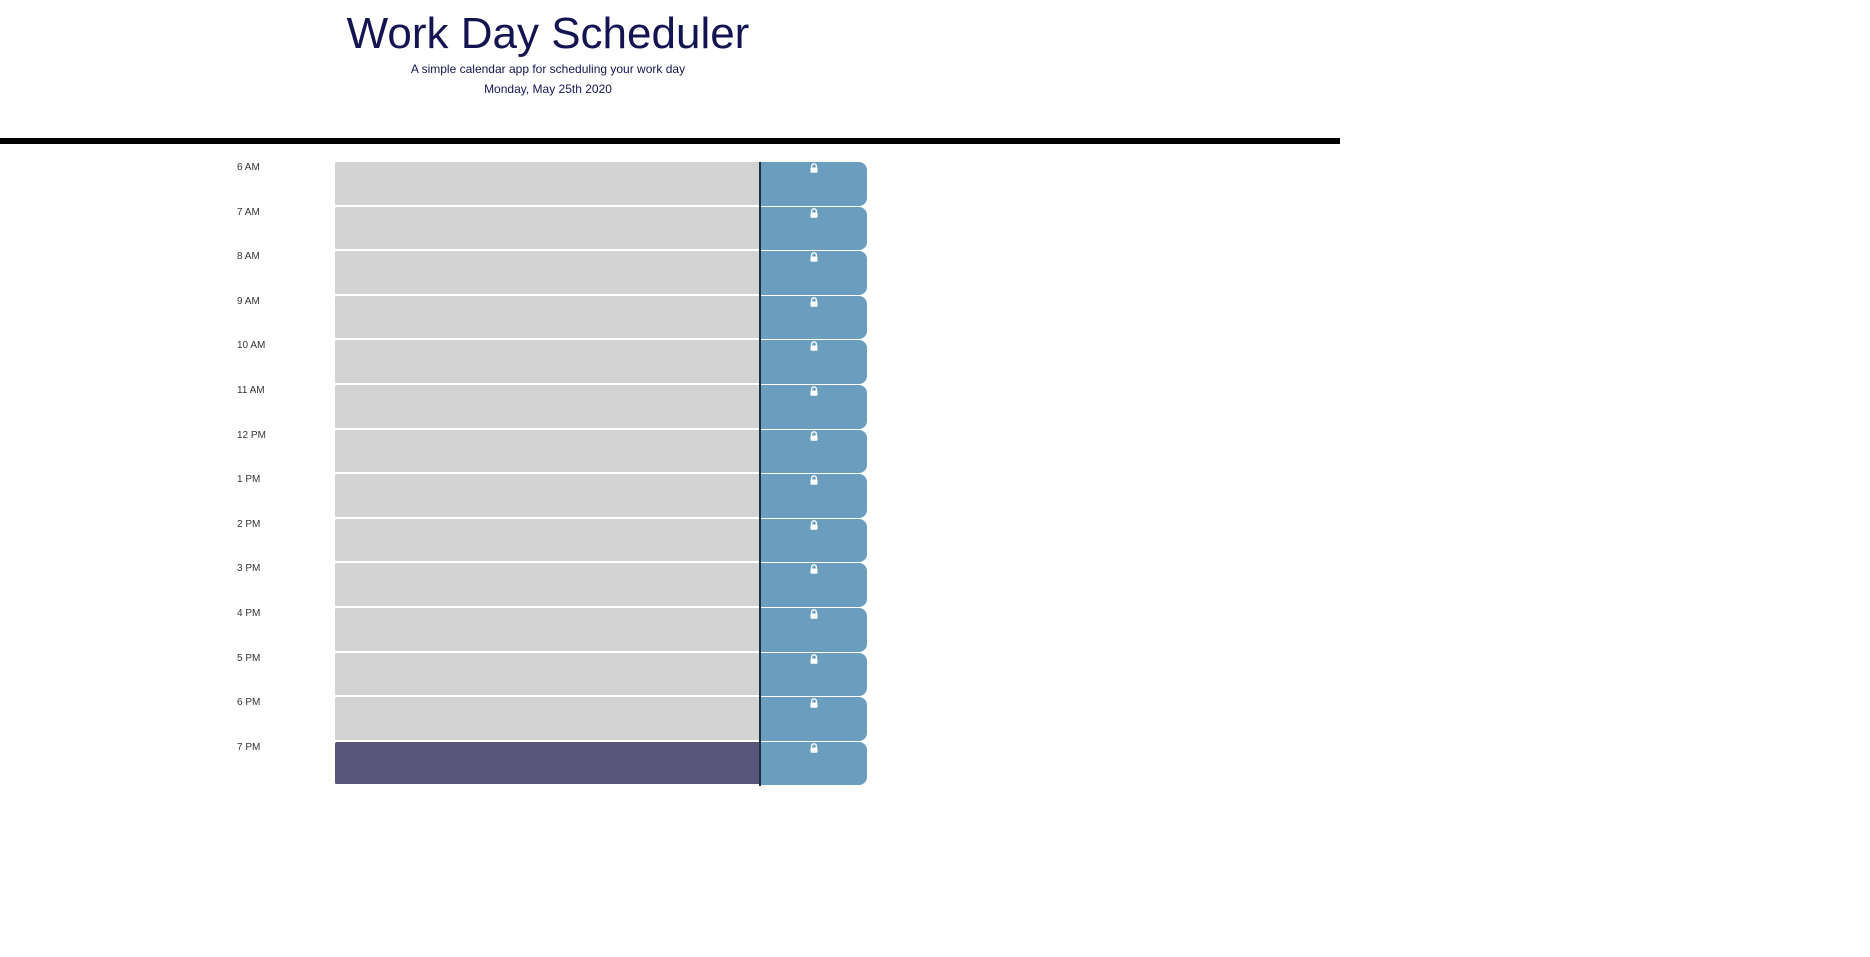 Image resolution: width=1870 pixels, height=957 pixels. I want to click on hour-label: 7 PM, so click(249, 747).